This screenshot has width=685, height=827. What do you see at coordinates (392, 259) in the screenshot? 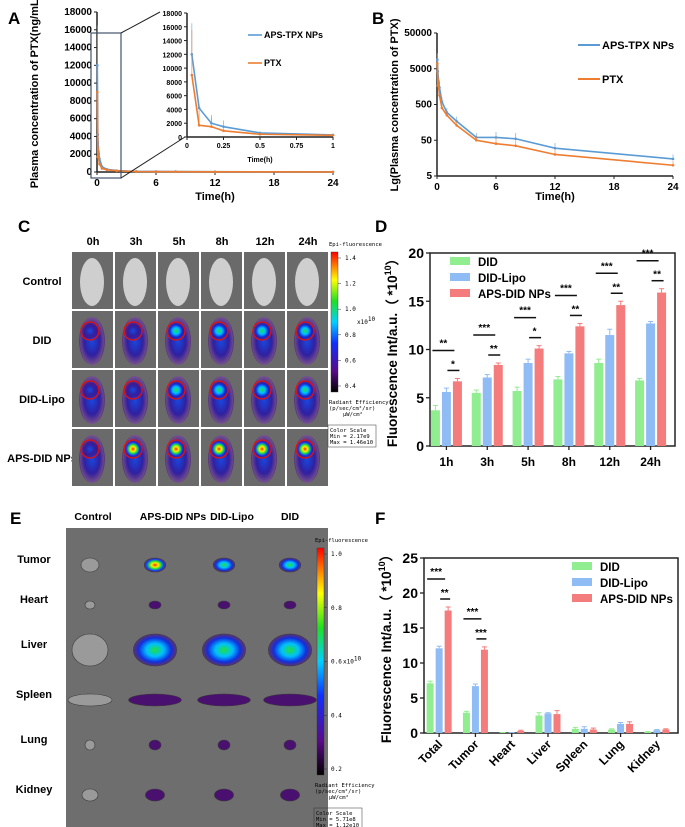
I see `y-axis-title-end: ）` at bounding box center [392, 259].